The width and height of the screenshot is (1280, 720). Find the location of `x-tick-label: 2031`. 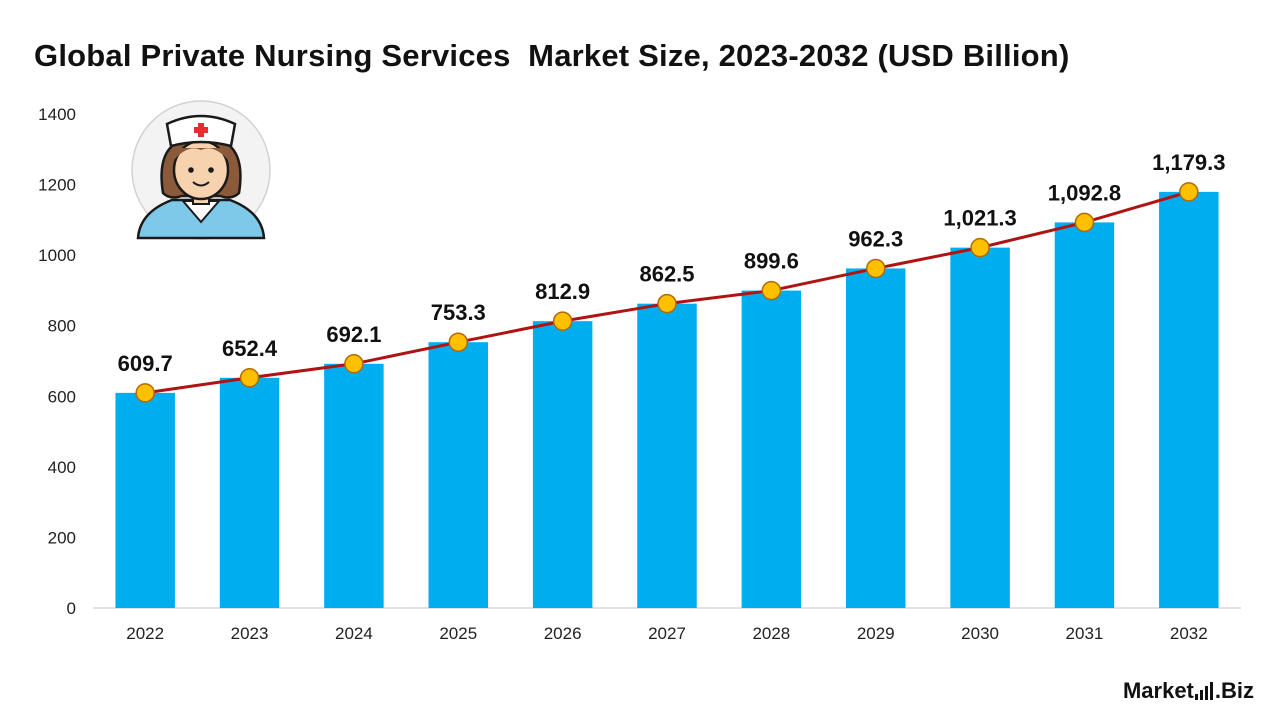

x-tick-label: 2031 is located at coordinates (1085, 633).